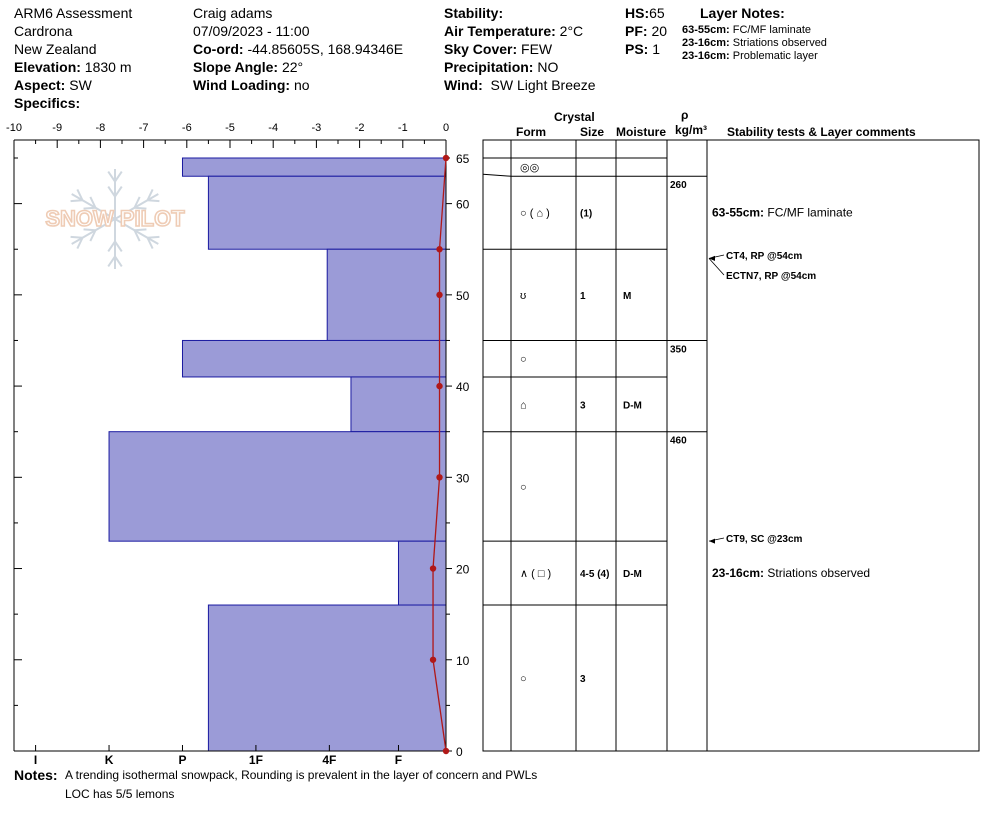 Image resolution: width=994 pixels, height=840 pixels. I want to click on region: New Zealand, so click(55, 49).